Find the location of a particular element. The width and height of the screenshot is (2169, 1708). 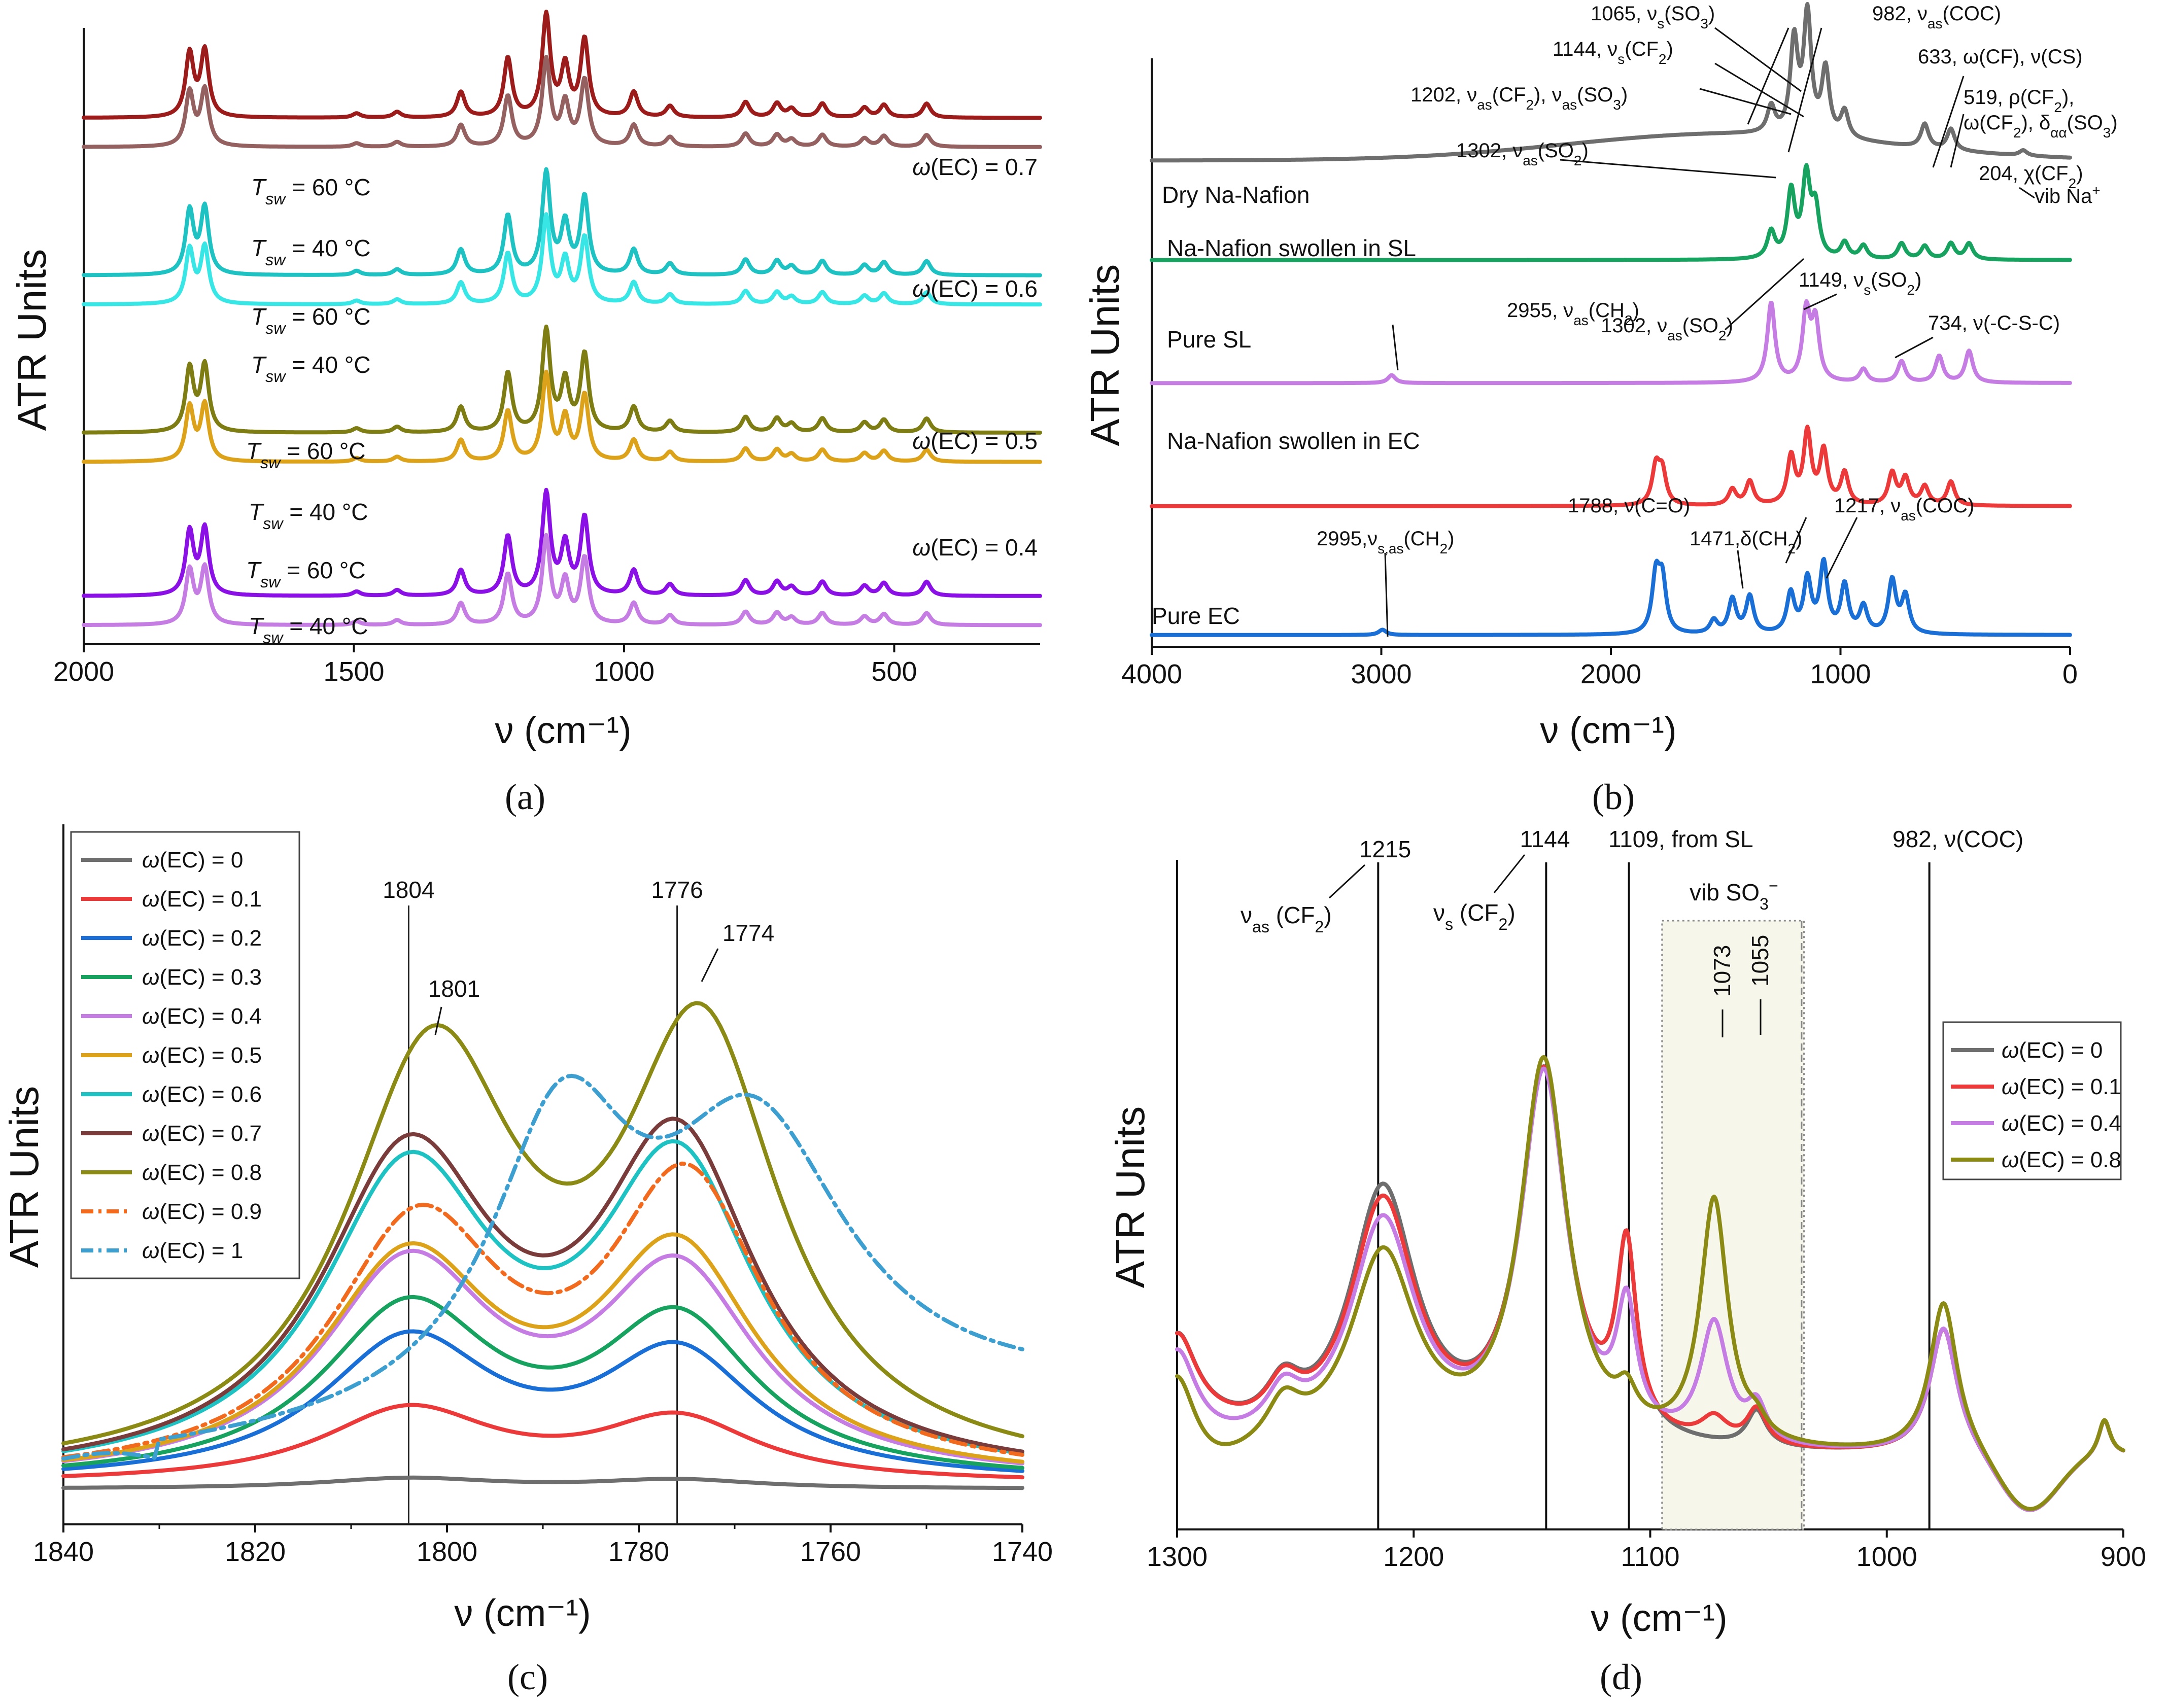

panel-b-annotation: 734, ν(-C-S-C) is located at coordinates (1994, 323).